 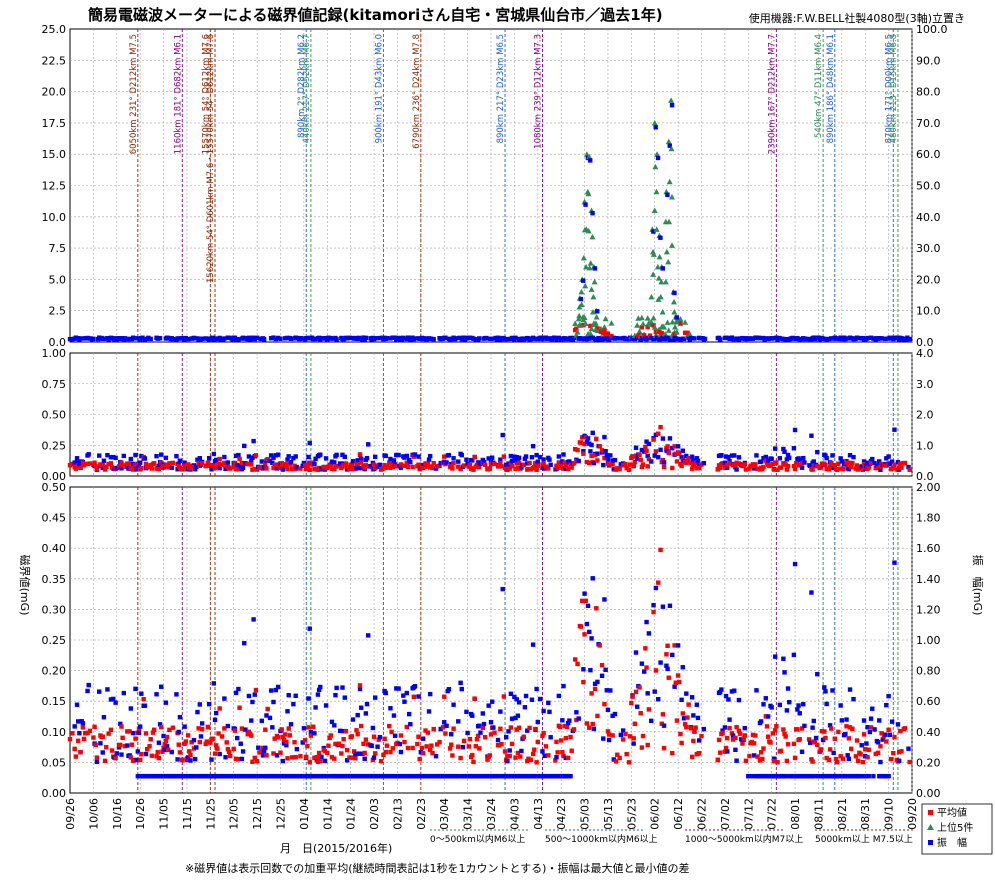 What do you see at coordinates (307, 88) in the screenshot?
I see `earthquake-label: 440km 217° D52km M6.7` at bounding box center [307, 88].